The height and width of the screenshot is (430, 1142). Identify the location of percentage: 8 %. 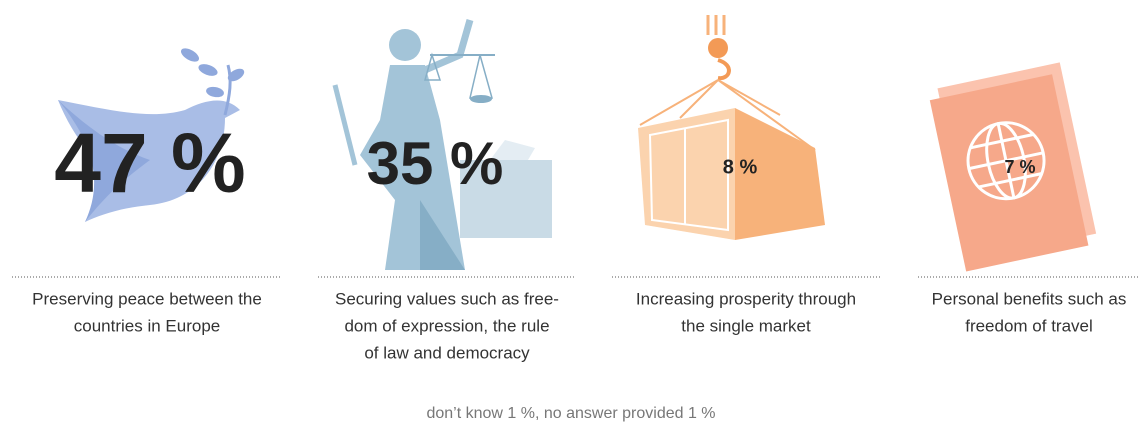
(740, 167).